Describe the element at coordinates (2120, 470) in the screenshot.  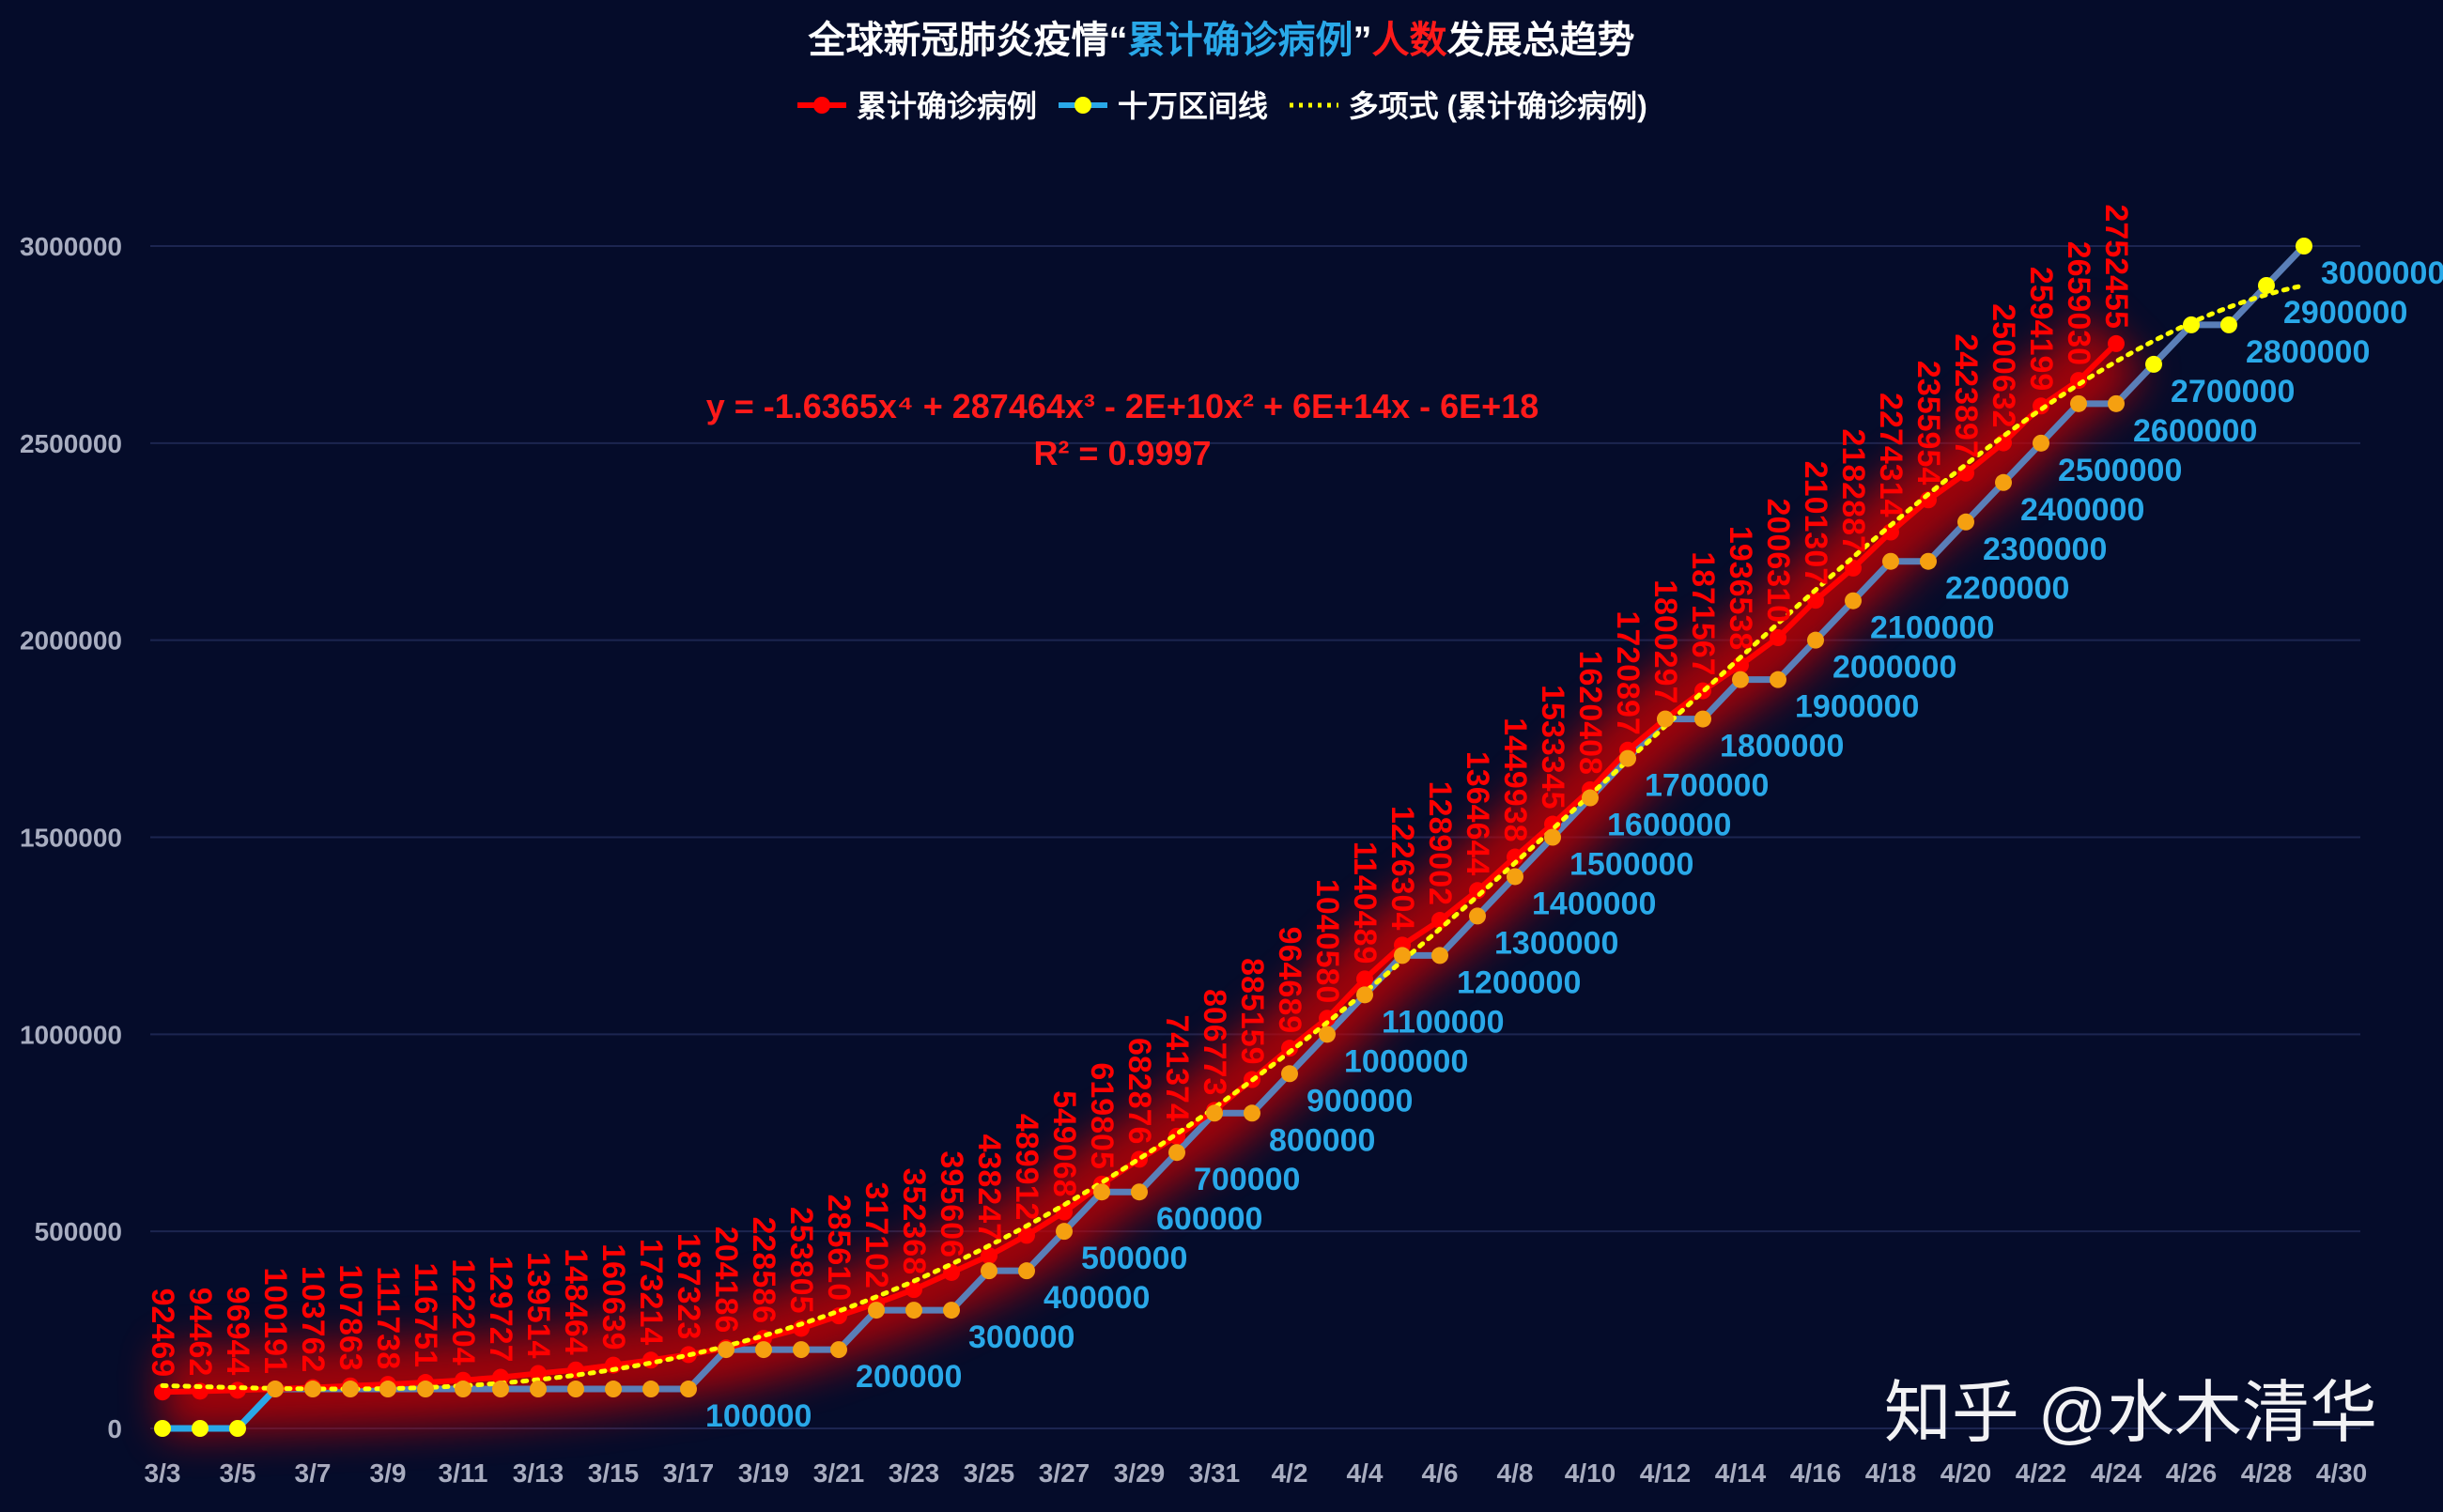
I see `step-data-label: 2500000` at that location.